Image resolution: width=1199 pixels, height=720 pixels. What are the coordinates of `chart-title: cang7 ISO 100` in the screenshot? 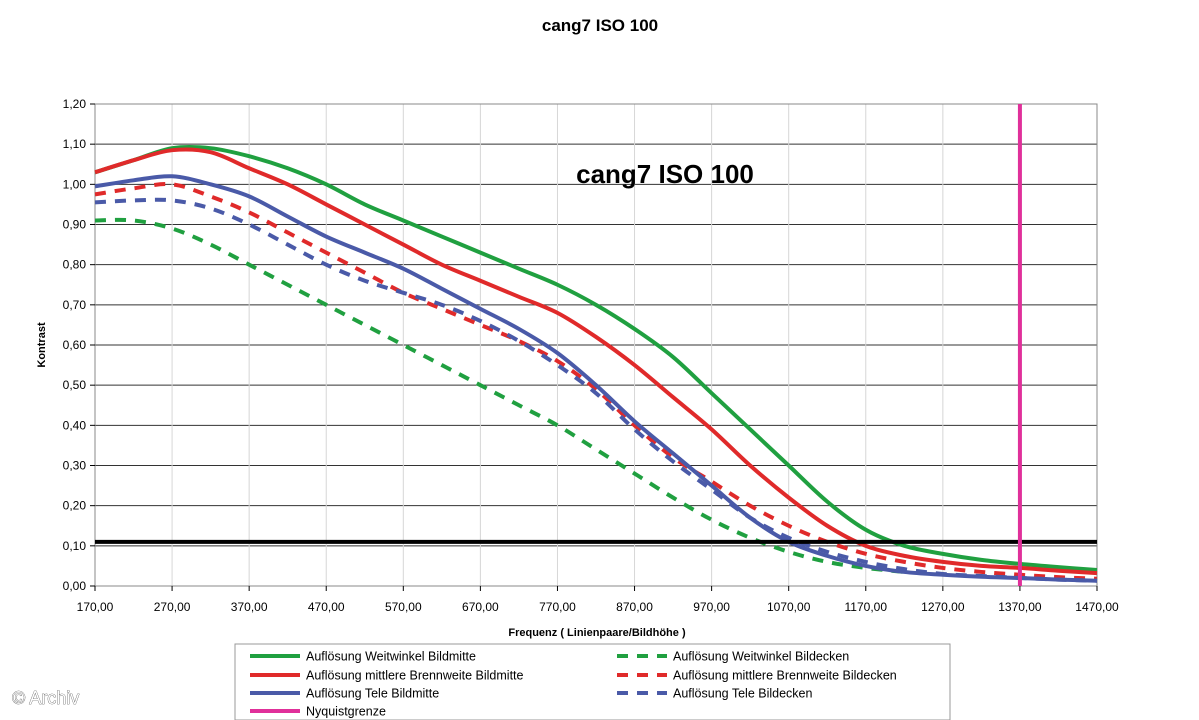 It's located at (600, 25).